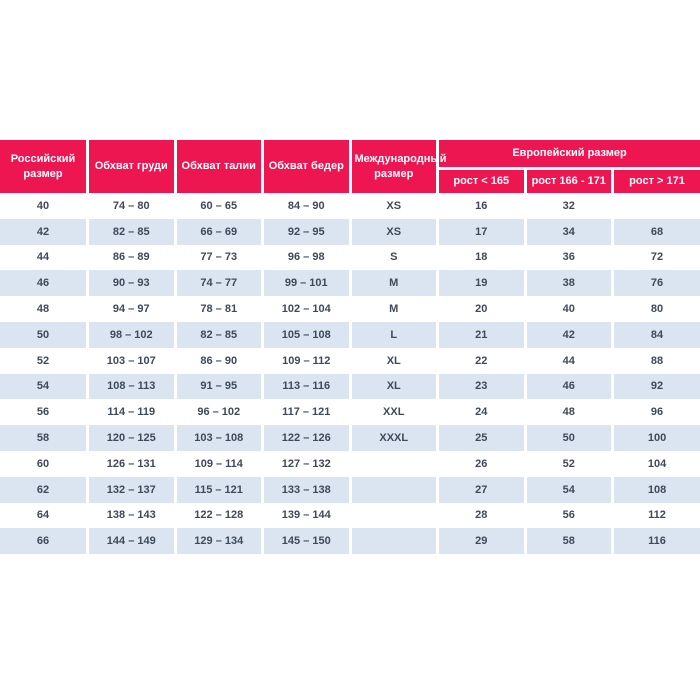 This screenshot has height=700, width=700. Describe the element at coordinates (132, 386) in the screenshot. I see `table-cell: 108 – 113` at that location.